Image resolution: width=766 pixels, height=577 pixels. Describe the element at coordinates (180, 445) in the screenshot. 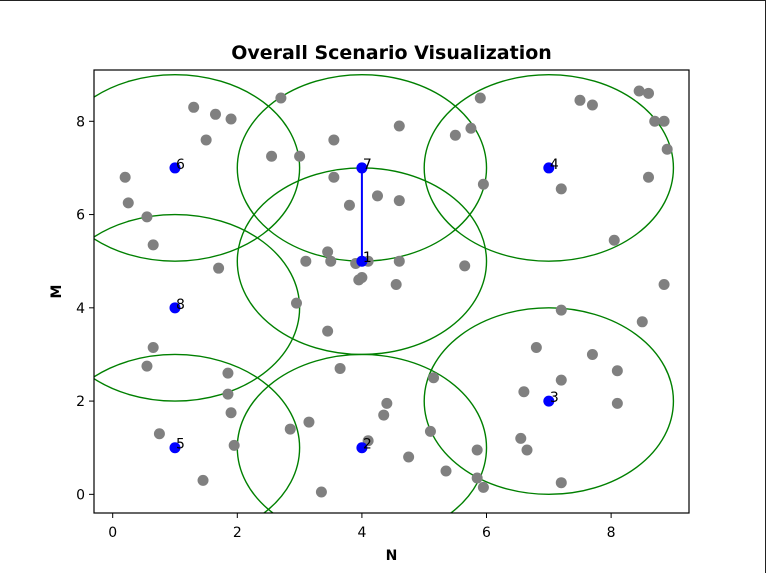

I see `station-label-5: 5` at that location.